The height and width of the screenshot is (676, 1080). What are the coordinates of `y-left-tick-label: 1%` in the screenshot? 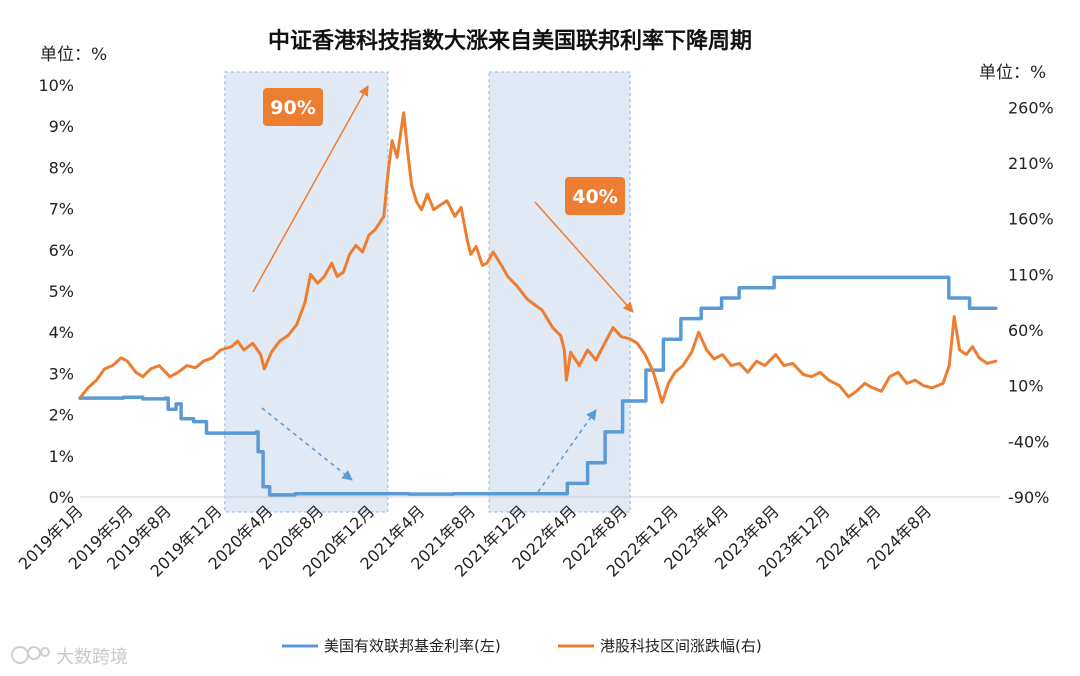 It's located at (61, 456).